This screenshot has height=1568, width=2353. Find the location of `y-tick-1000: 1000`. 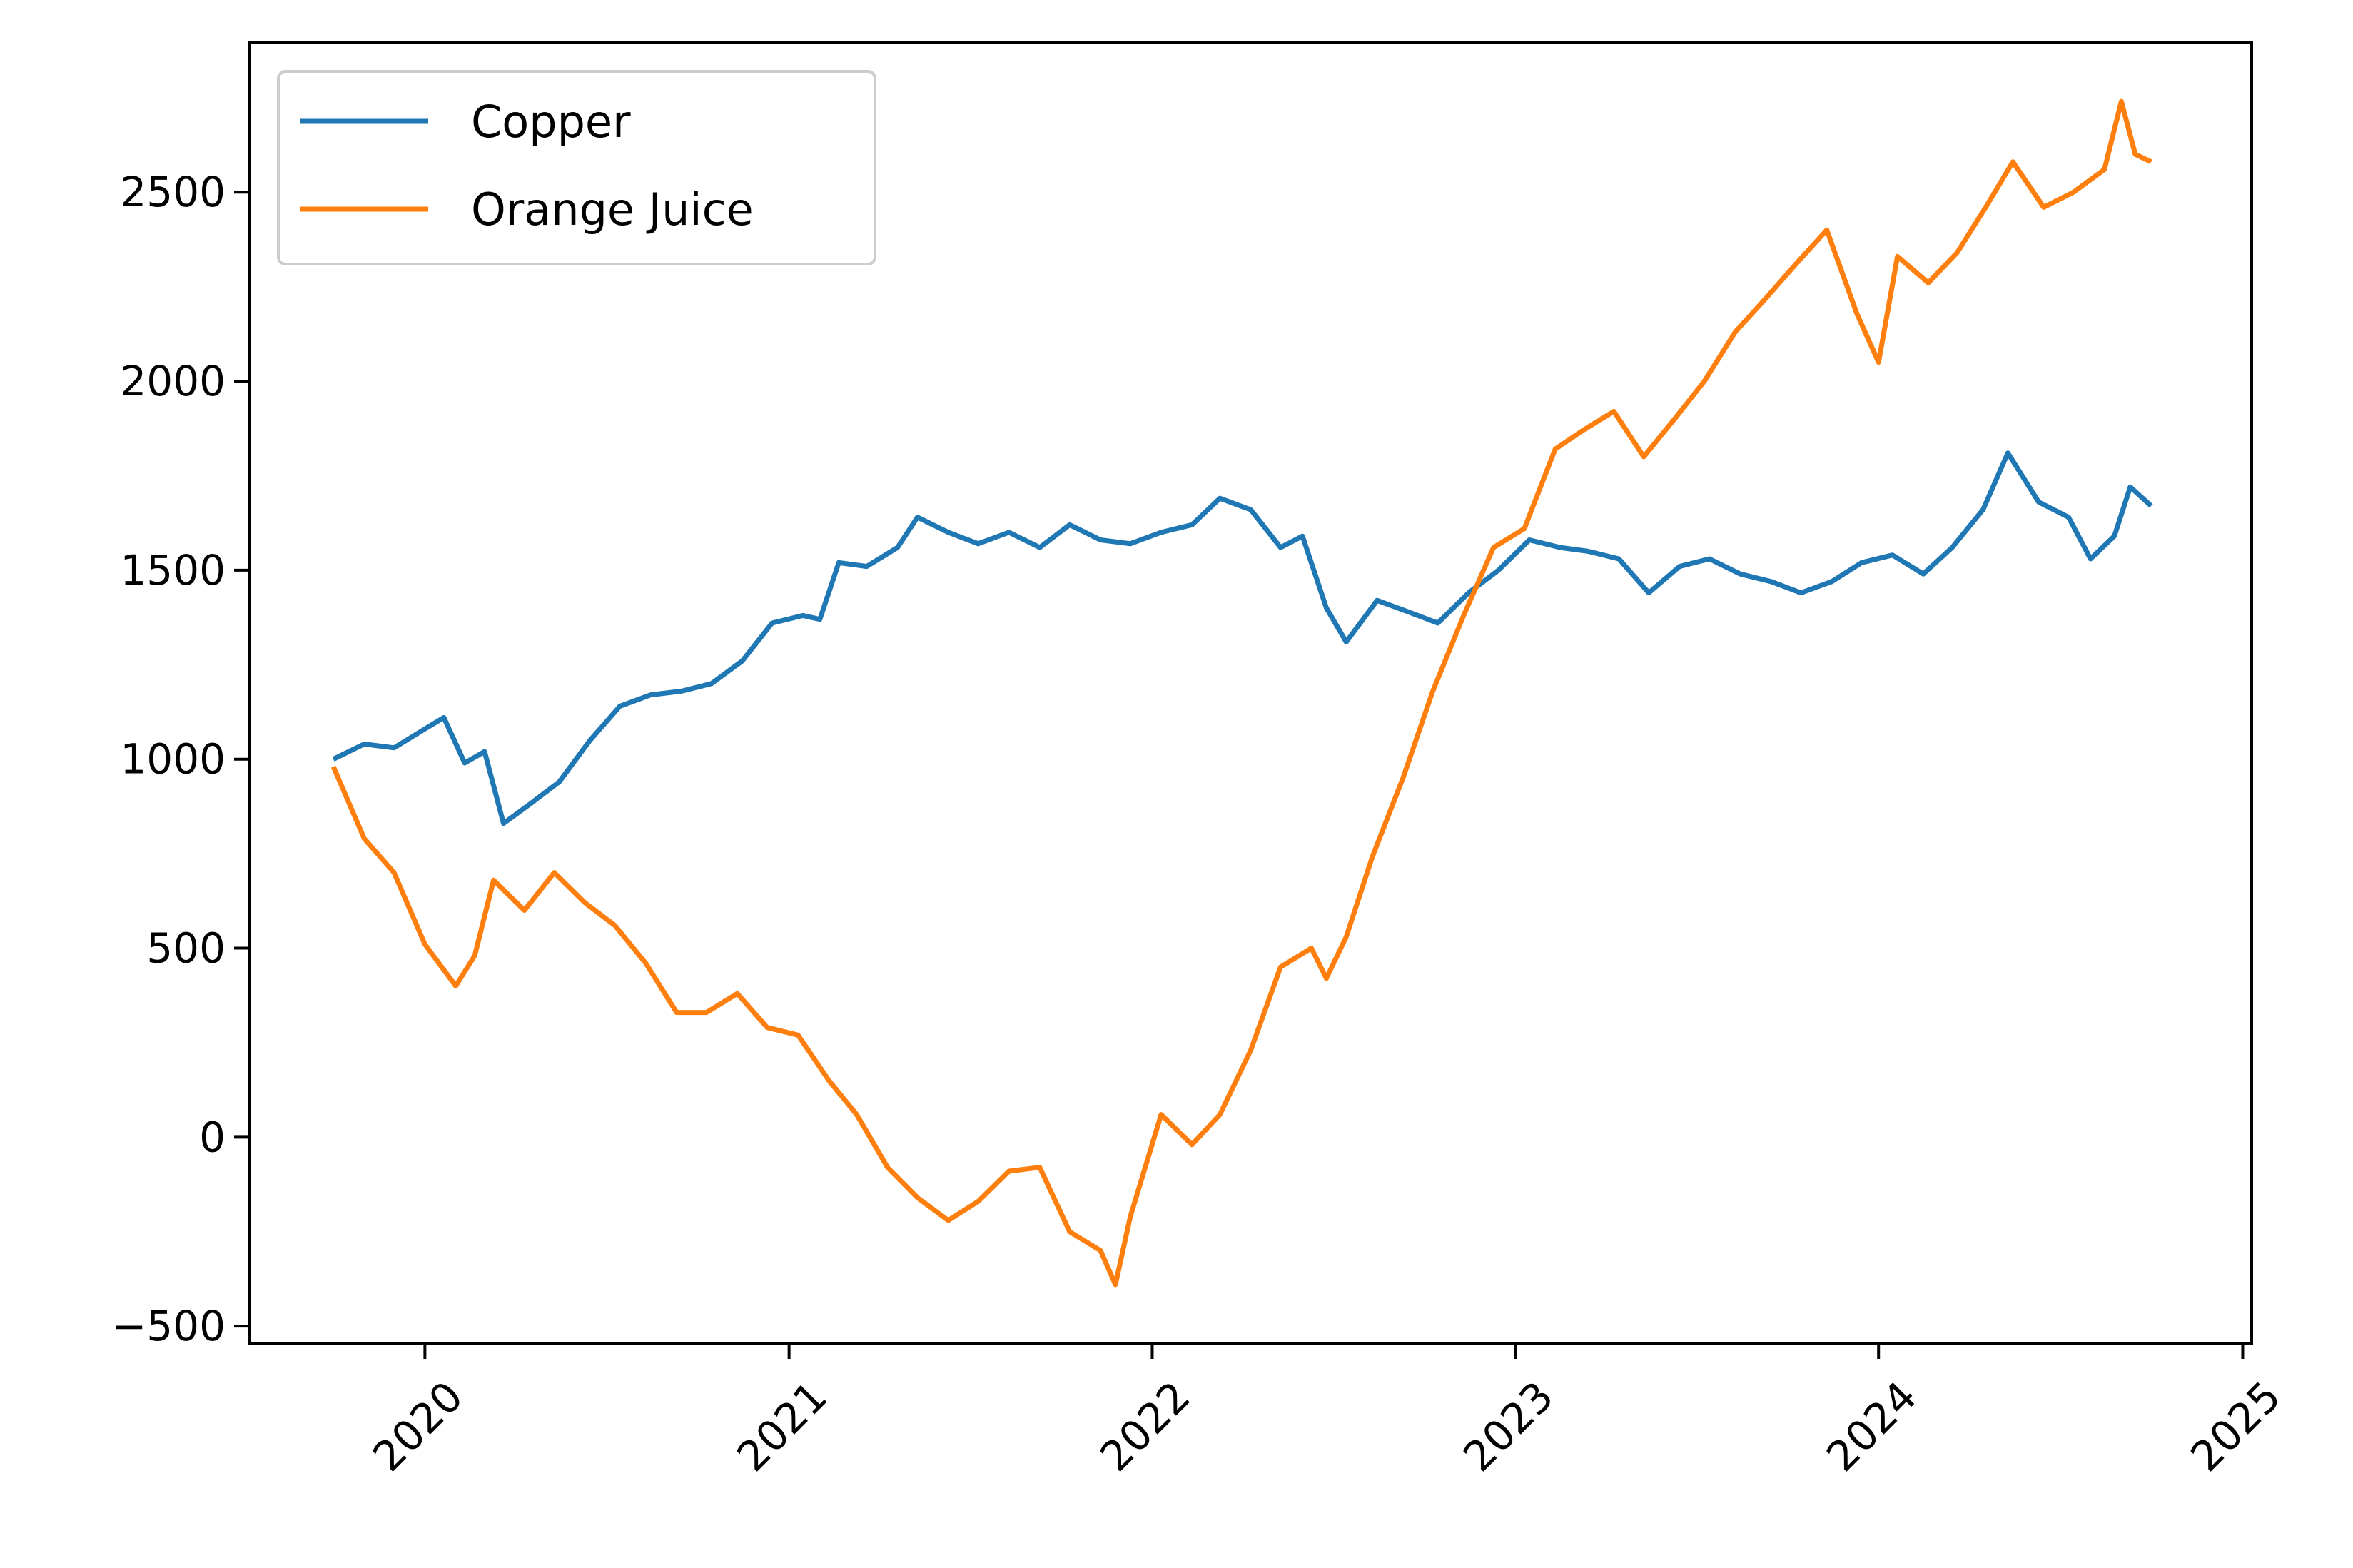

y-tick-1000: 1000 is located at coordinates (185, 759).